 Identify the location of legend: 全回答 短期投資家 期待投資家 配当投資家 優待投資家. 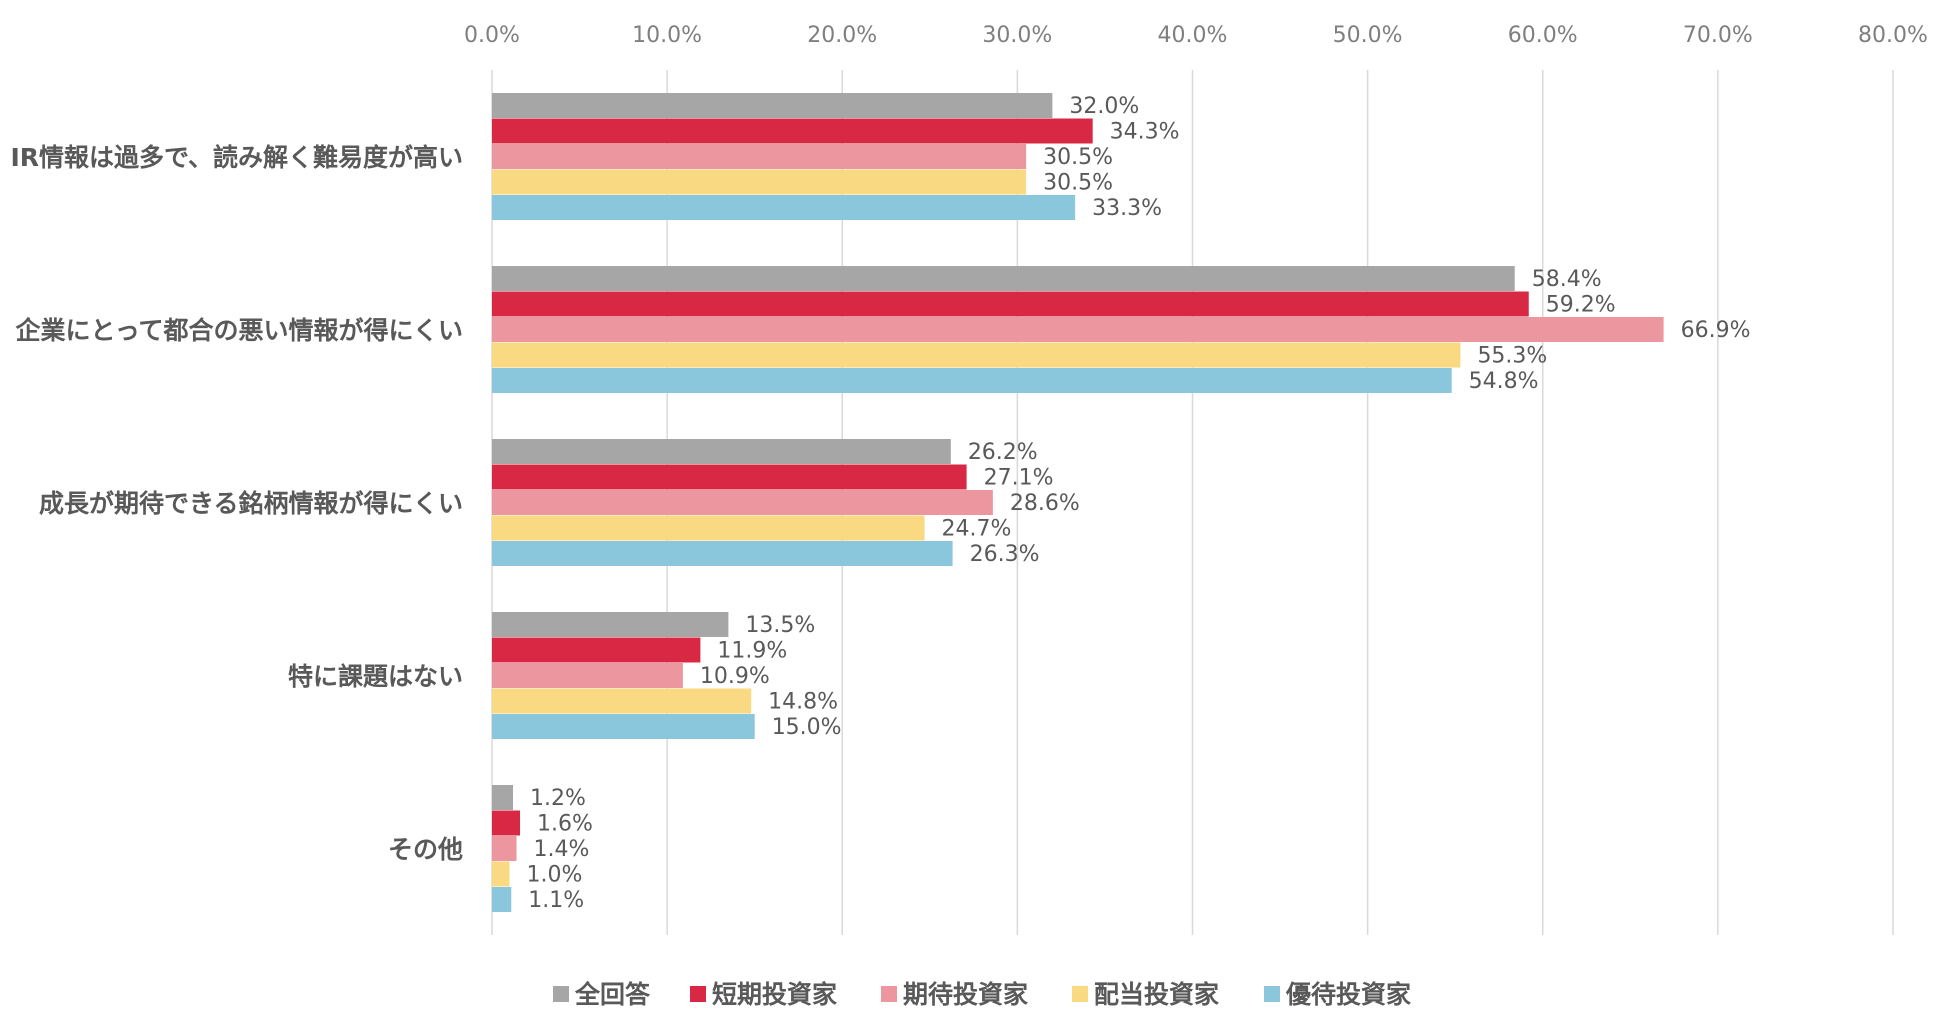
(982, 994).